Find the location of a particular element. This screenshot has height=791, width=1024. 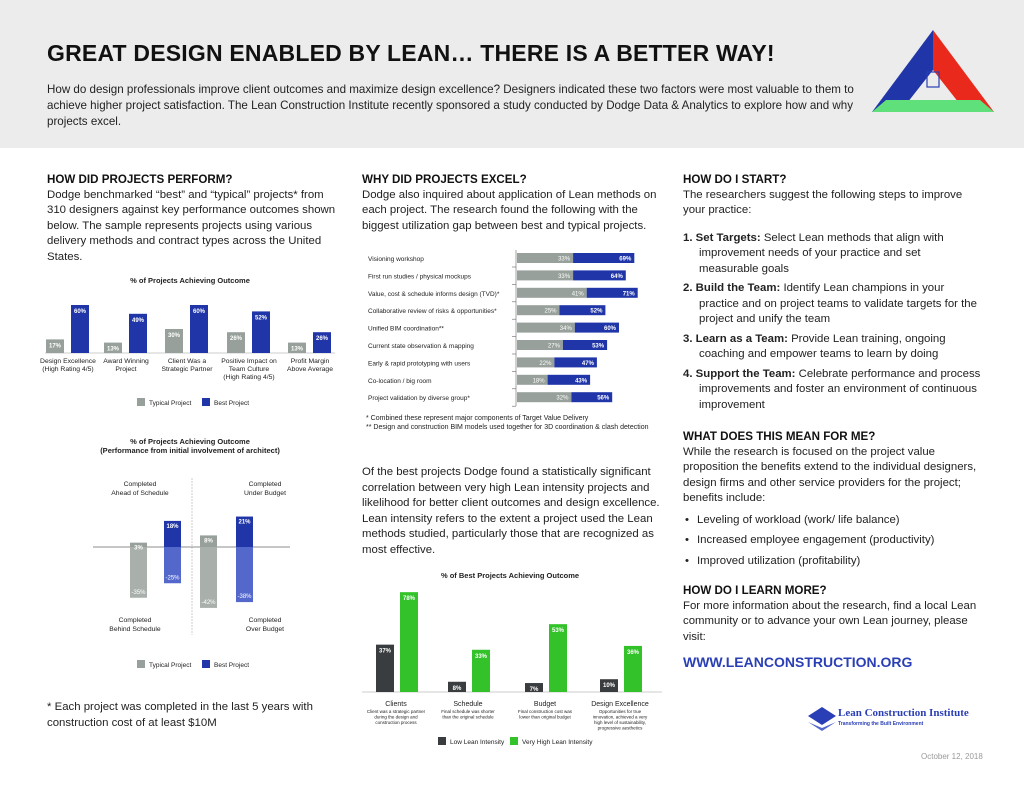

bar-best-positive is located at coordinates (172, 533).